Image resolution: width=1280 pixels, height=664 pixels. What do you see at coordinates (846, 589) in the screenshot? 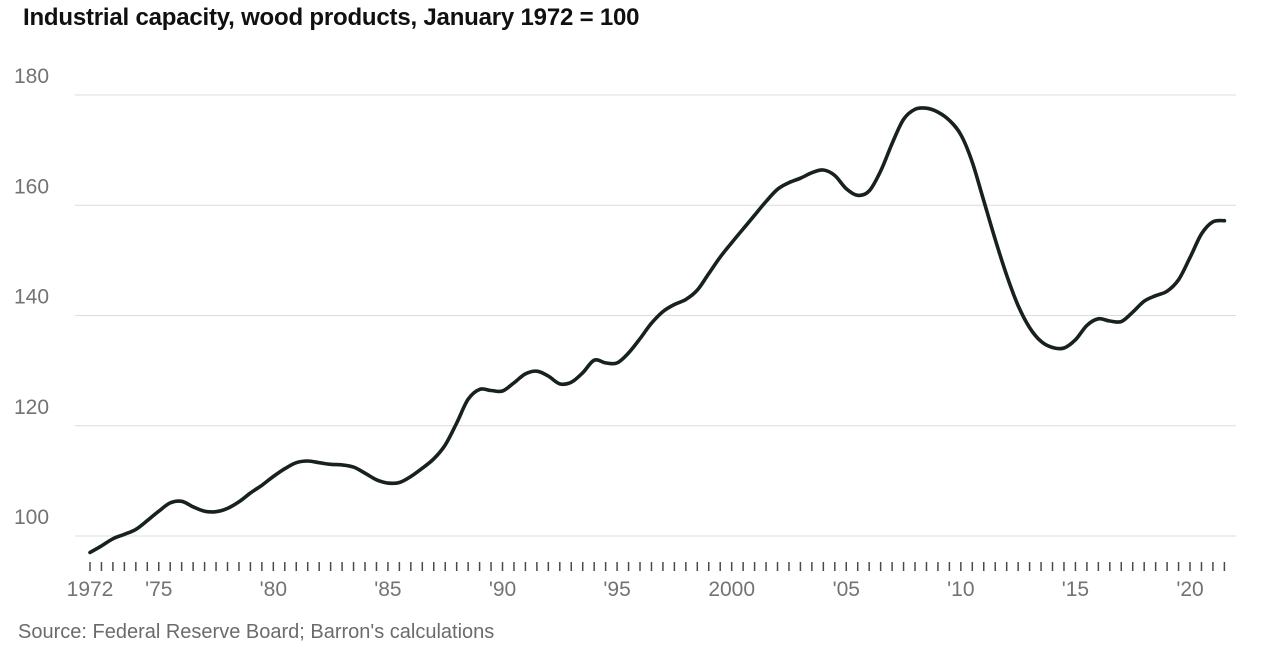
I see `x-axis-label: '05` at bounding box center [846, 589].